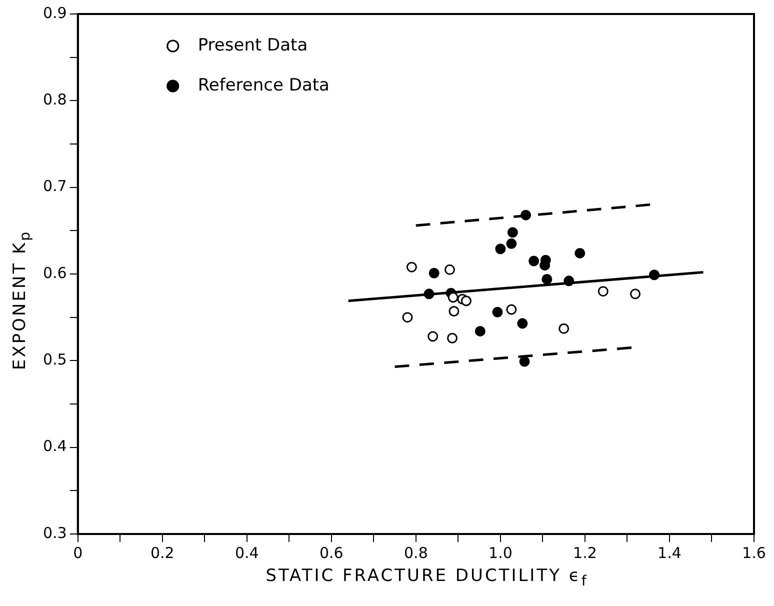 The height and width of the screenshot is (606, 774). What do you see at coordinates (54, 359) in the screenshot?
I see `y-tick-label: 0.5` at bounding box center [54, 359].